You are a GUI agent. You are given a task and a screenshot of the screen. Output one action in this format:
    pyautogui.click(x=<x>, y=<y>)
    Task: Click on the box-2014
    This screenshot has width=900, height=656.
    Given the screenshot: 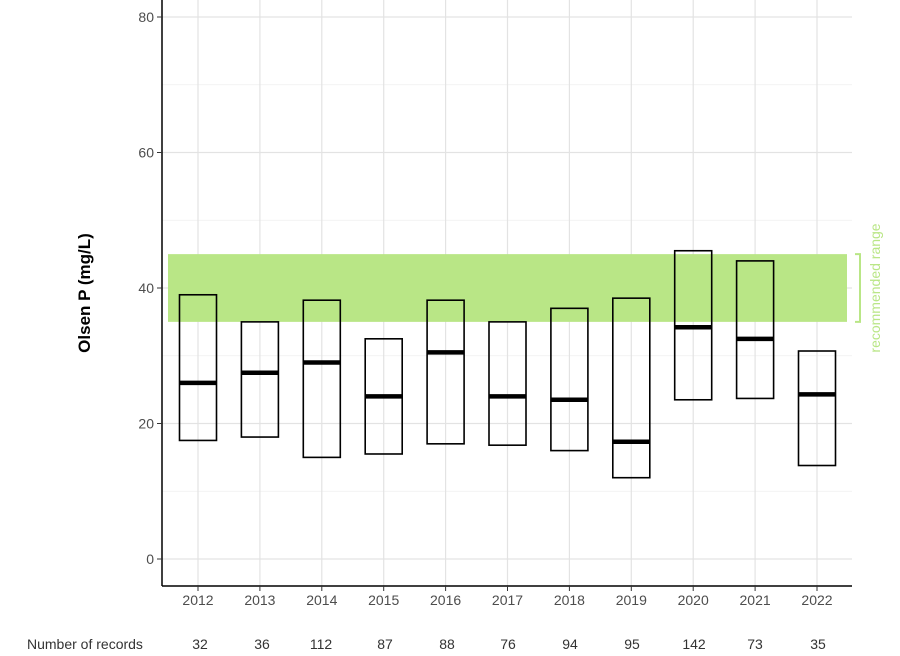 What is the action you would take?
    pyautogui.click(x=322, y=379)
    